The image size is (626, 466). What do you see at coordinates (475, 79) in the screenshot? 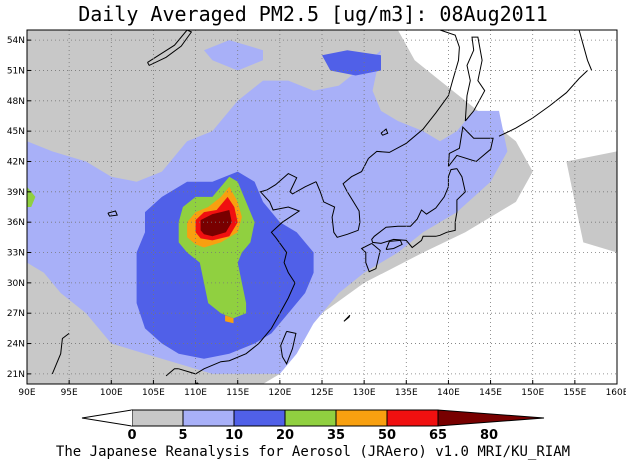
I see `coastline-sakhalin` at bounding box center [475, 79].